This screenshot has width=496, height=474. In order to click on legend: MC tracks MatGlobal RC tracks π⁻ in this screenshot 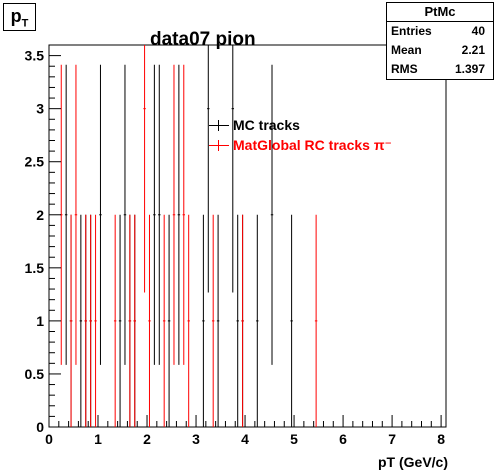, I will do `click(299, 135)`.